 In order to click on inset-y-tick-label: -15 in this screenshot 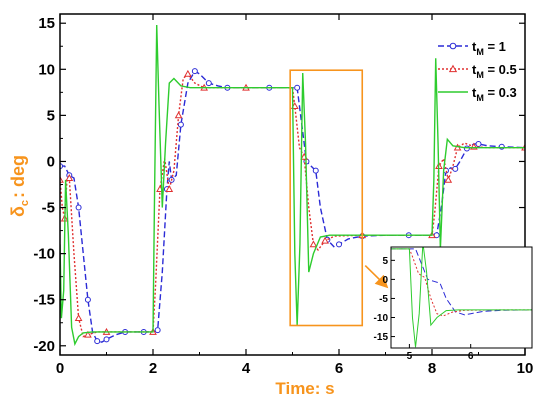, I will do `click(381, 337)`.